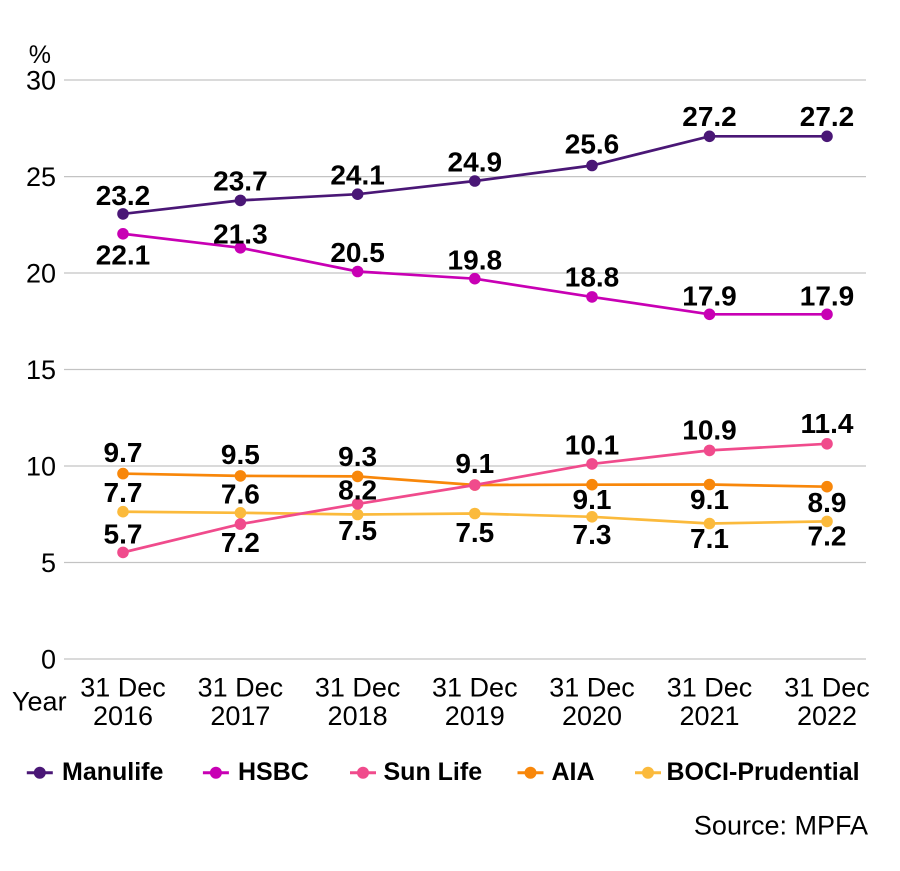  I want to click on svg-text: 11.4, so click(827, 423).